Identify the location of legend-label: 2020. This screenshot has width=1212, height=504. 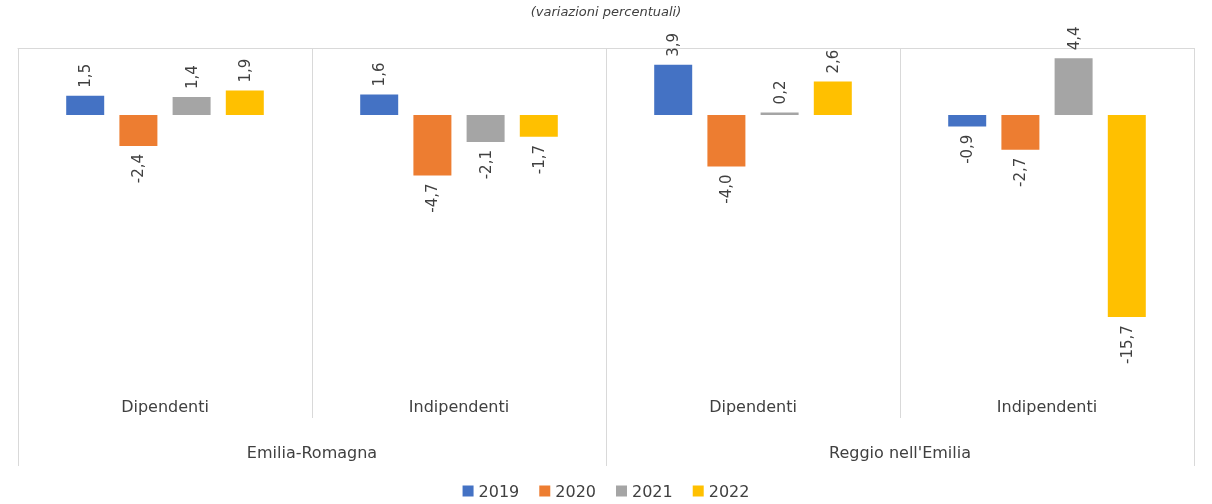
(575, 491).